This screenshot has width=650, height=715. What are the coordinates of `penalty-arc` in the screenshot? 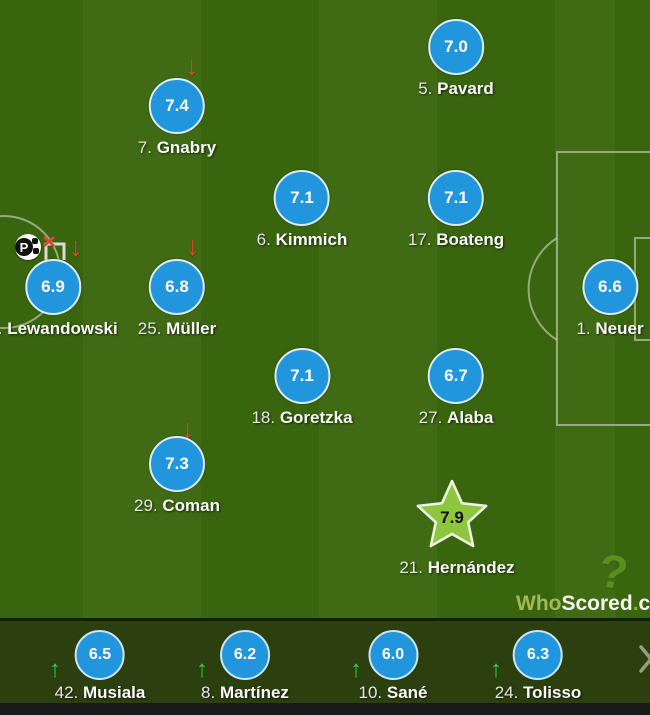 It's located at (542, 289).